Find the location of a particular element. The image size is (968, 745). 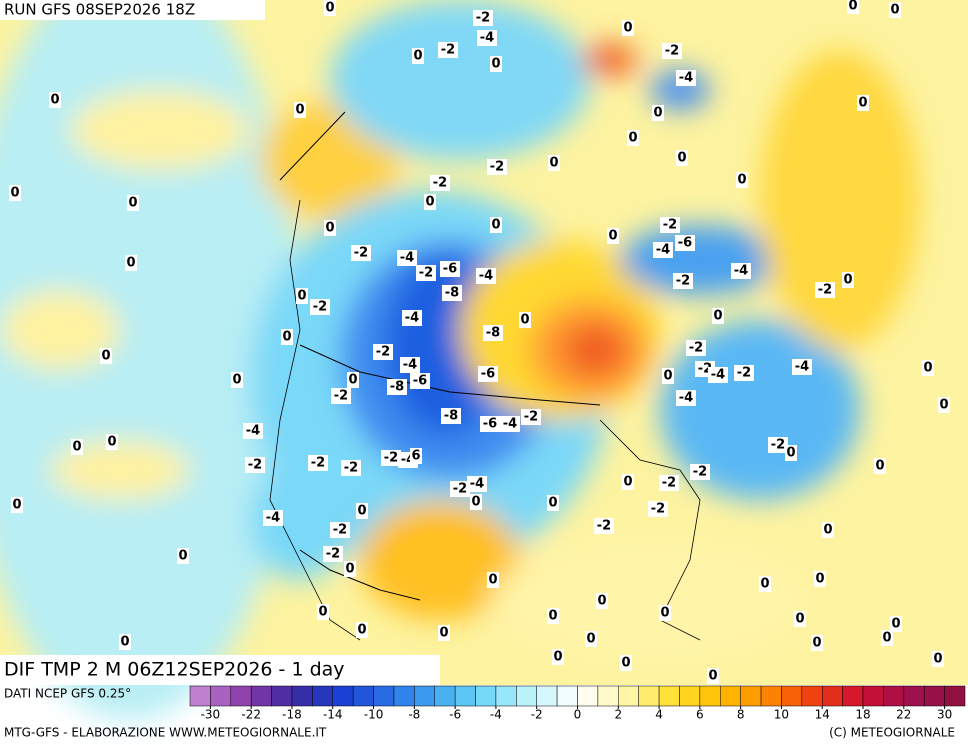

colorbar-label: 14 is located at coordinates (822, 715).